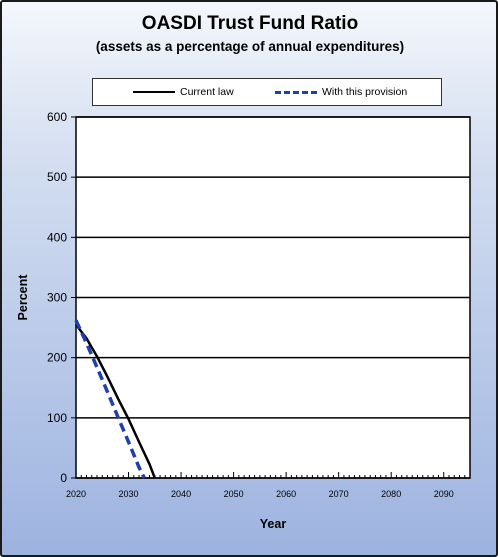 The width and height of the screenshot is (498, 557). I want to click on legend-label-with-provision: With this provision, so click(365, 92).